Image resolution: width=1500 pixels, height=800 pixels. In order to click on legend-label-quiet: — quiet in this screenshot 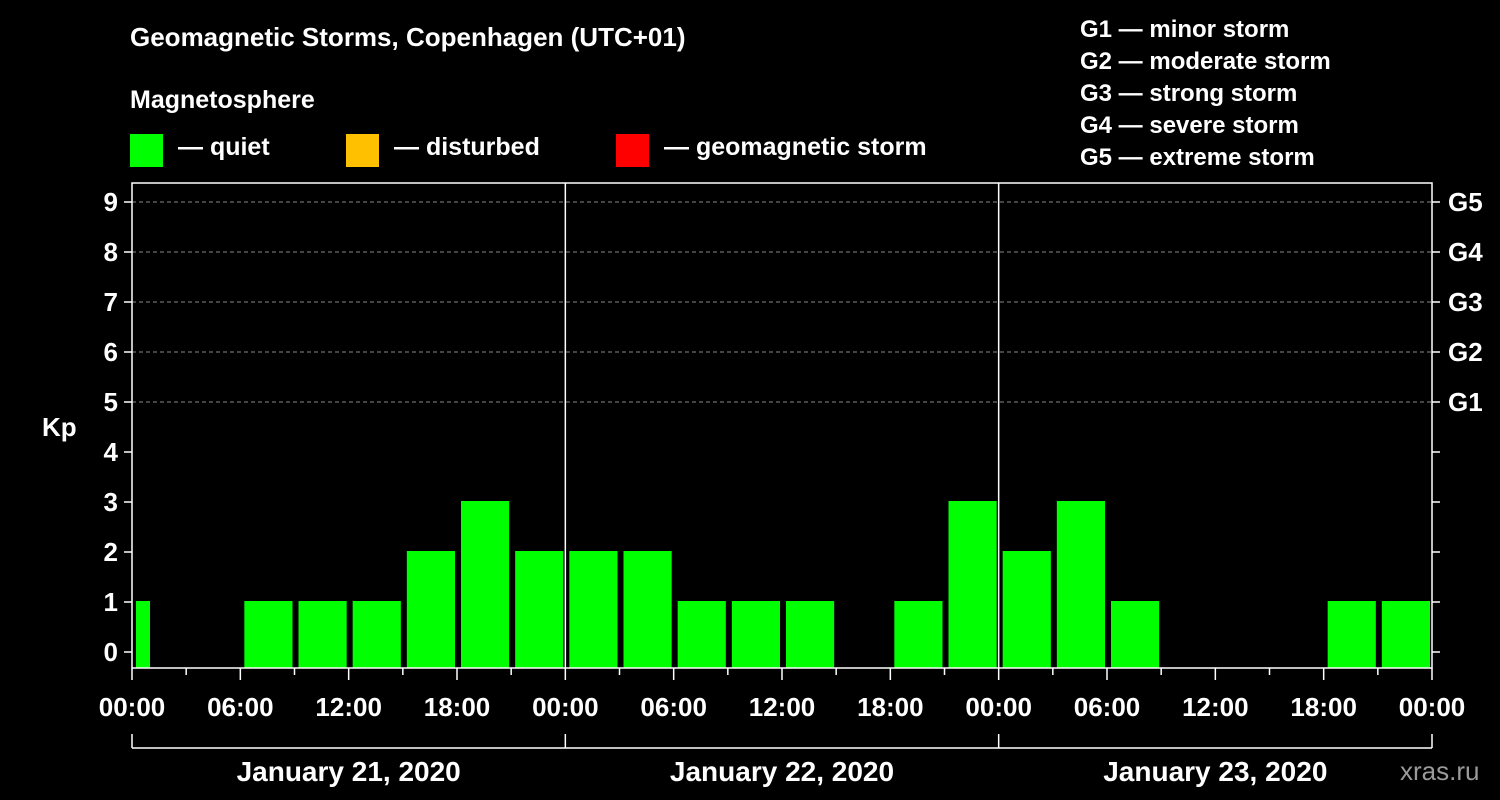, I will do `click(224, 147)`.